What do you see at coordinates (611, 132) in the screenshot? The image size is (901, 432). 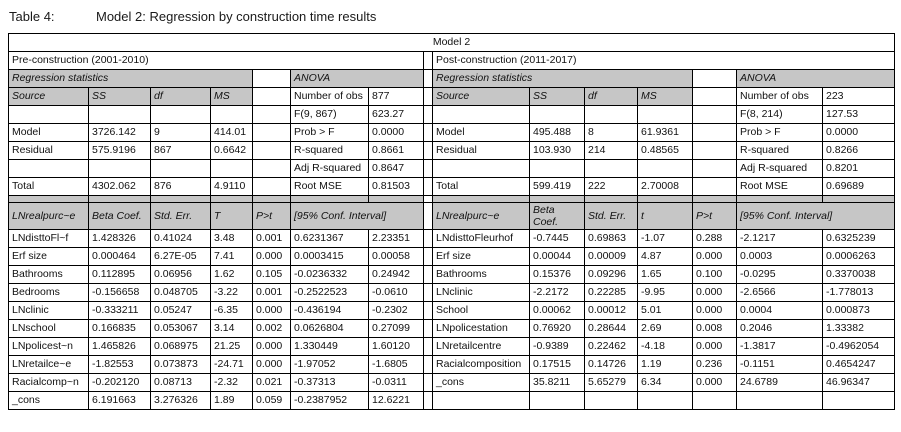 I see `anova-cell: 8` at bounding box center [611, 132].